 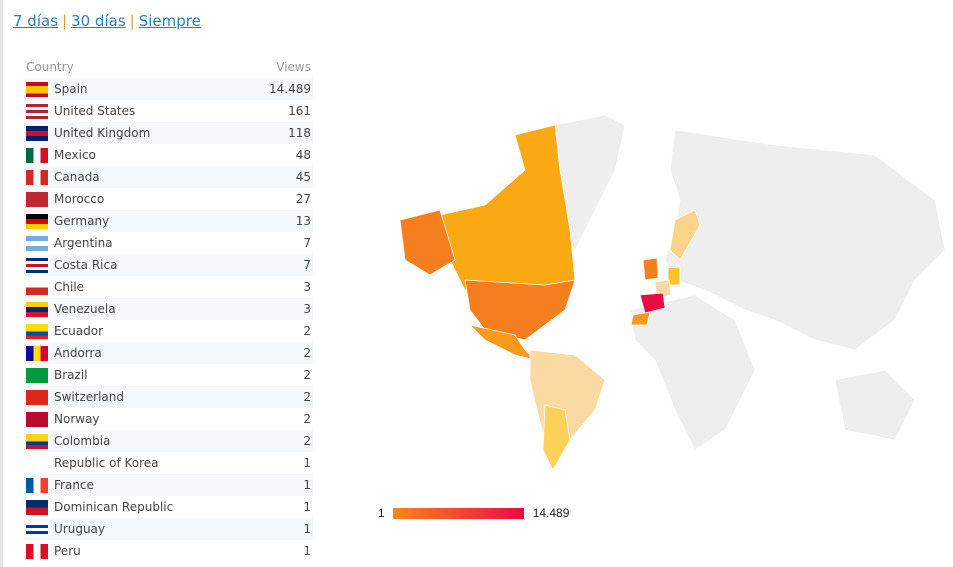 I want to click on country-cell: United States, so click(x=135, y=111).